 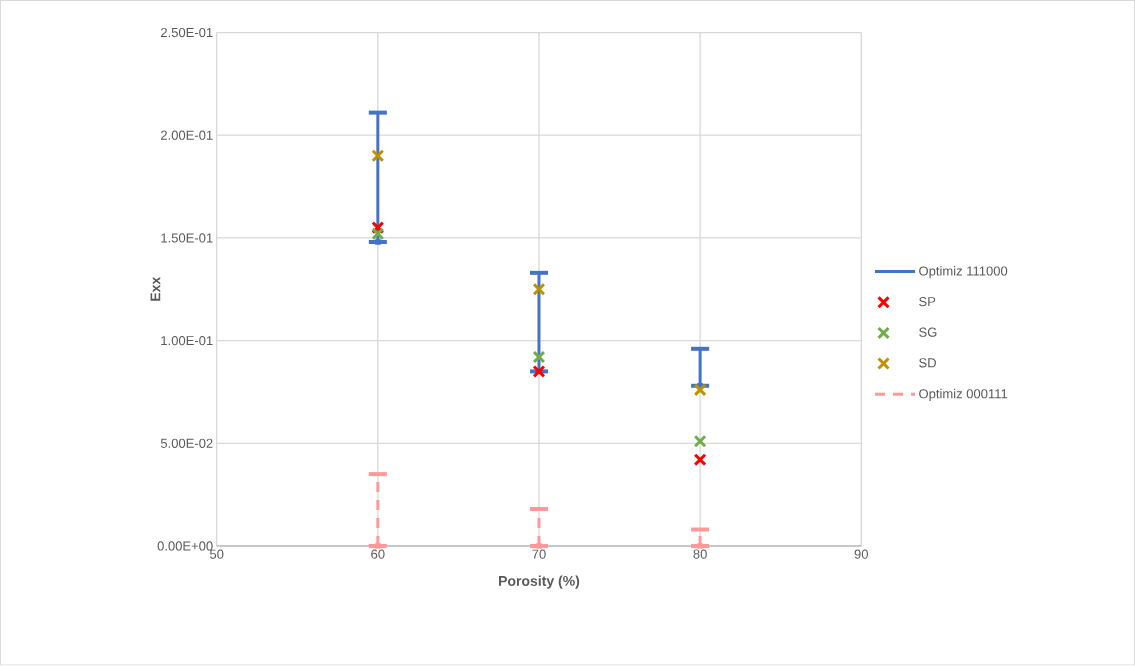 What do you see at coordinates (216, 554) in the screenshot?
I see `x-tick-label: 50` at bounding box center [216, 554].